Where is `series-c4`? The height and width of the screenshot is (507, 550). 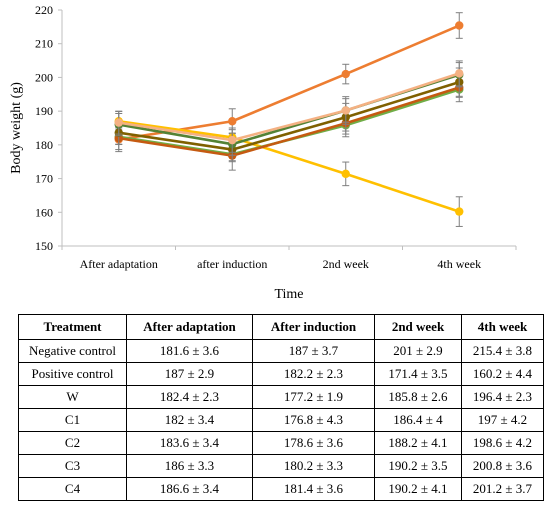
series-c4 is located at coordinates (289, 106).